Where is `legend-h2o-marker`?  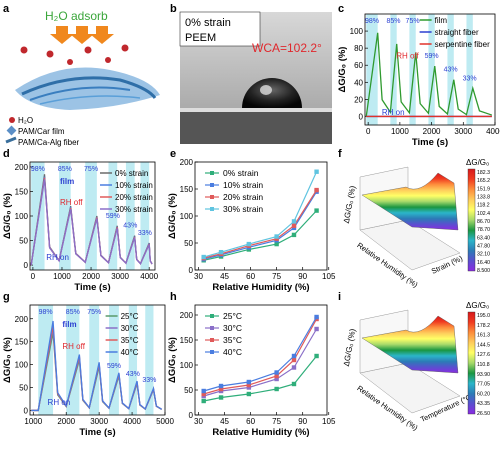 legend-h2o-marker is located at coordinates (12, 120).